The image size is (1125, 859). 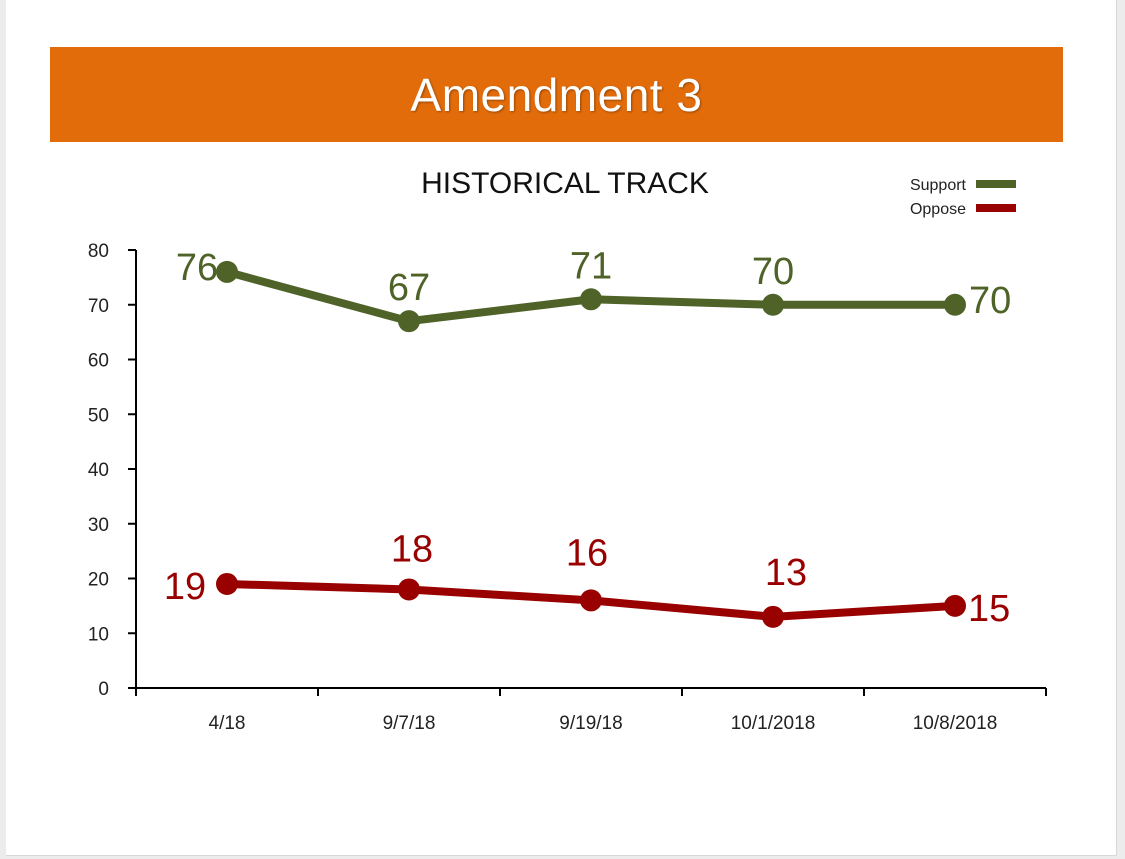 What do you see at coordinates (98, 306) in the screenshot?
I see `y-tick-label: 70` at bounding box center [98, 306].